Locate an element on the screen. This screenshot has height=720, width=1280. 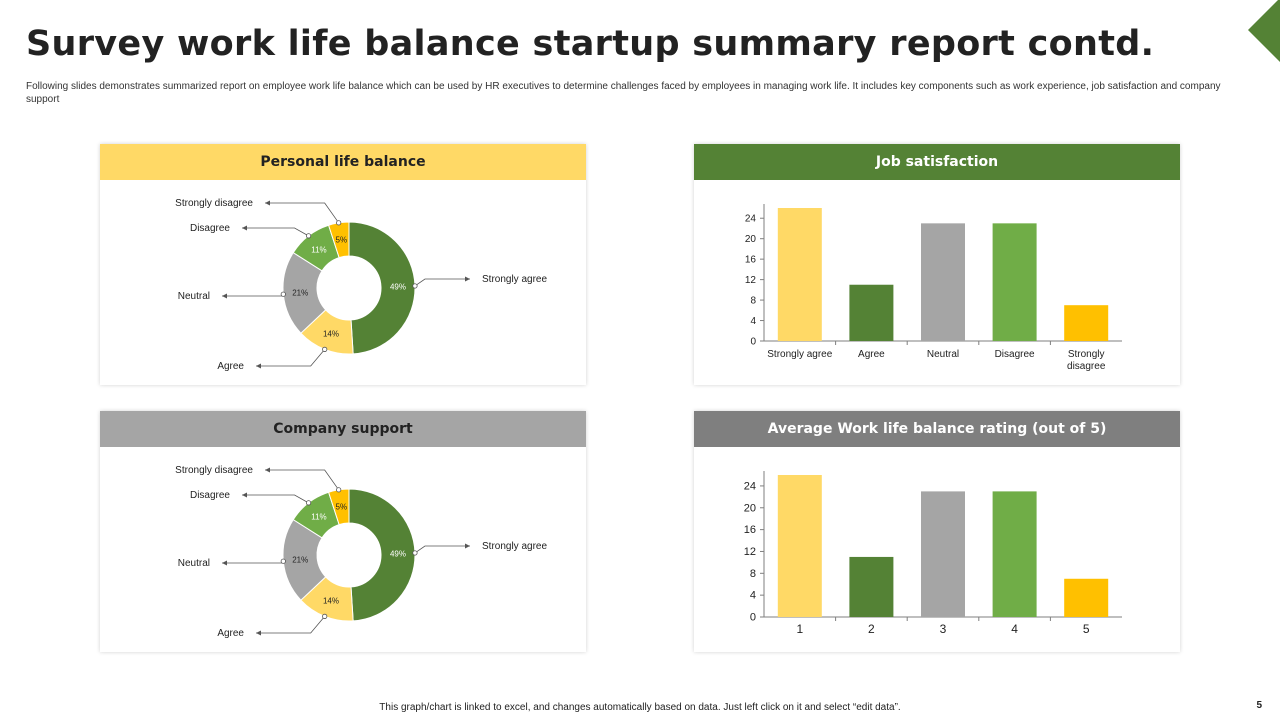
x-category-label-3: Disagree is located at coordinates (1015, 354).